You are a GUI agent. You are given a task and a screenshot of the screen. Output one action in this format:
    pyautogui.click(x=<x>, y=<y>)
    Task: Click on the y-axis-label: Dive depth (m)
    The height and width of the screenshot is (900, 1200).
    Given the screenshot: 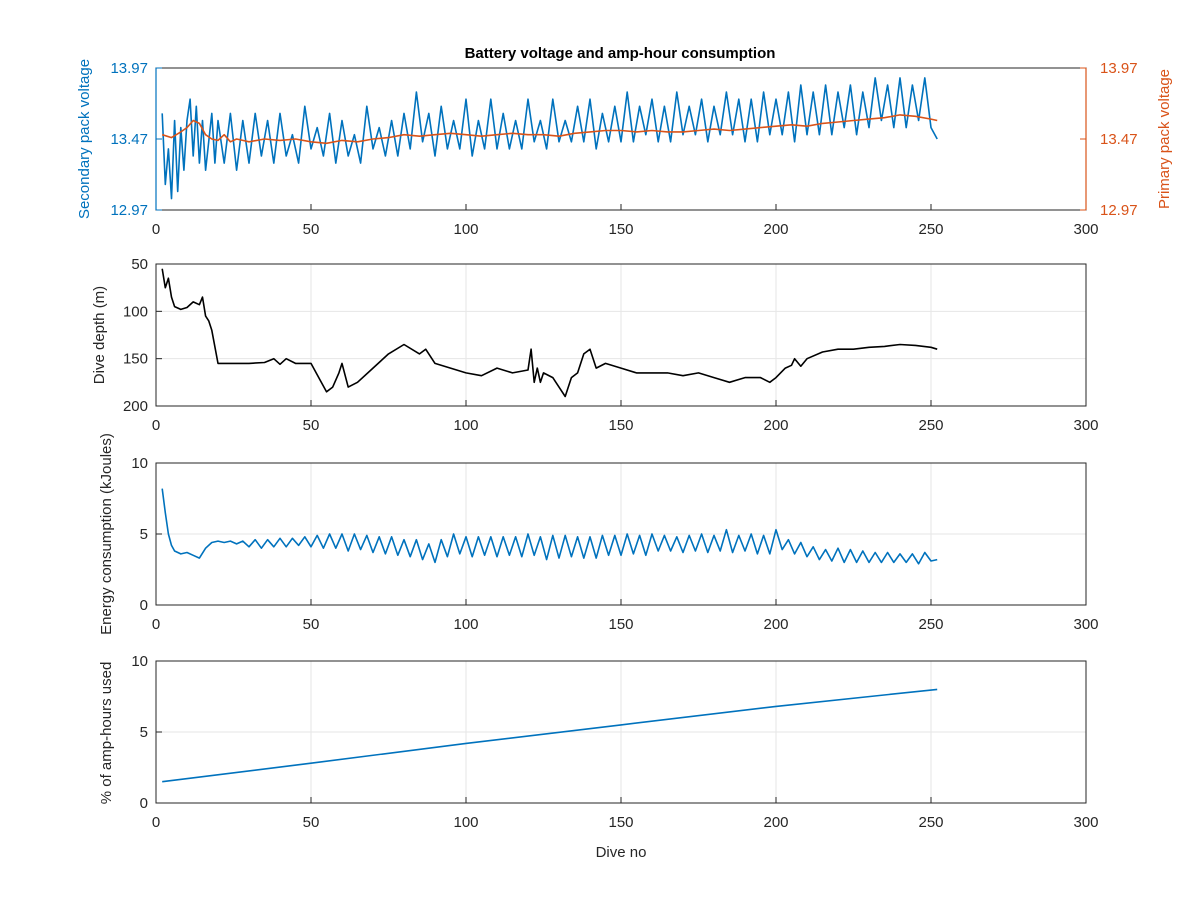 What is the action you would take?
    pyautogui.click(x=99, y=335)
    